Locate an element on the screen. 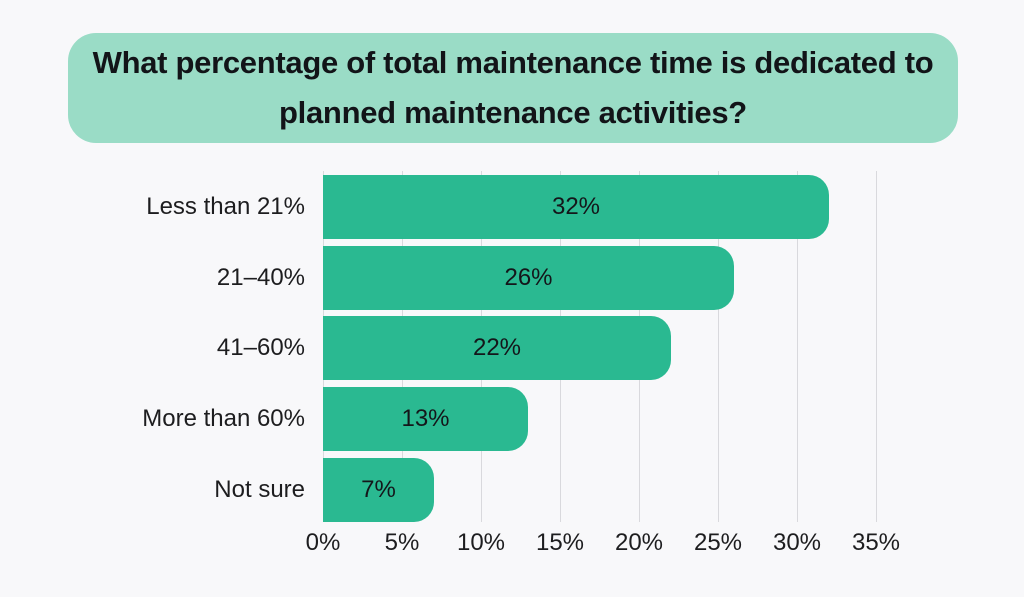 Image resolution: width=1024 pixels, height=597 pixels. category-label: 41–60% is located at coordinates (260, 347).